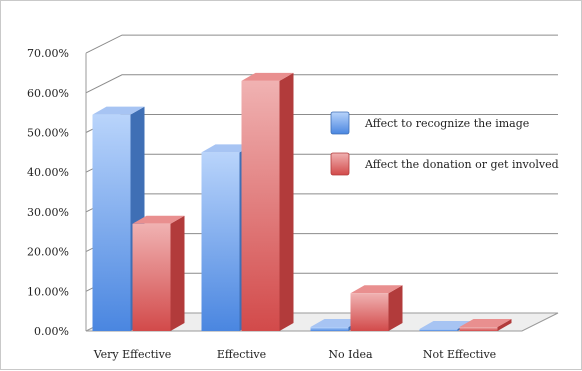 The height and width of the screenshot is (371, 582). I want to click on legend-label: Affect the donation or get involved, so click(461, 164).